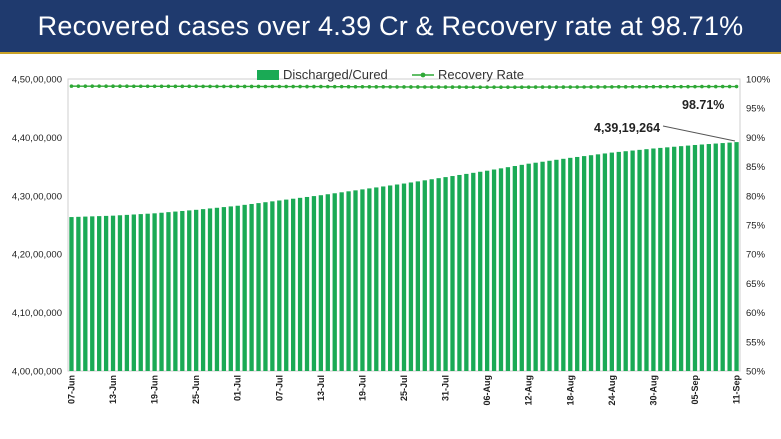 Image resolution: width=781 pixels, height=439 pixels. I want to click on y2-tick-label: 65%, so click(756, 284).